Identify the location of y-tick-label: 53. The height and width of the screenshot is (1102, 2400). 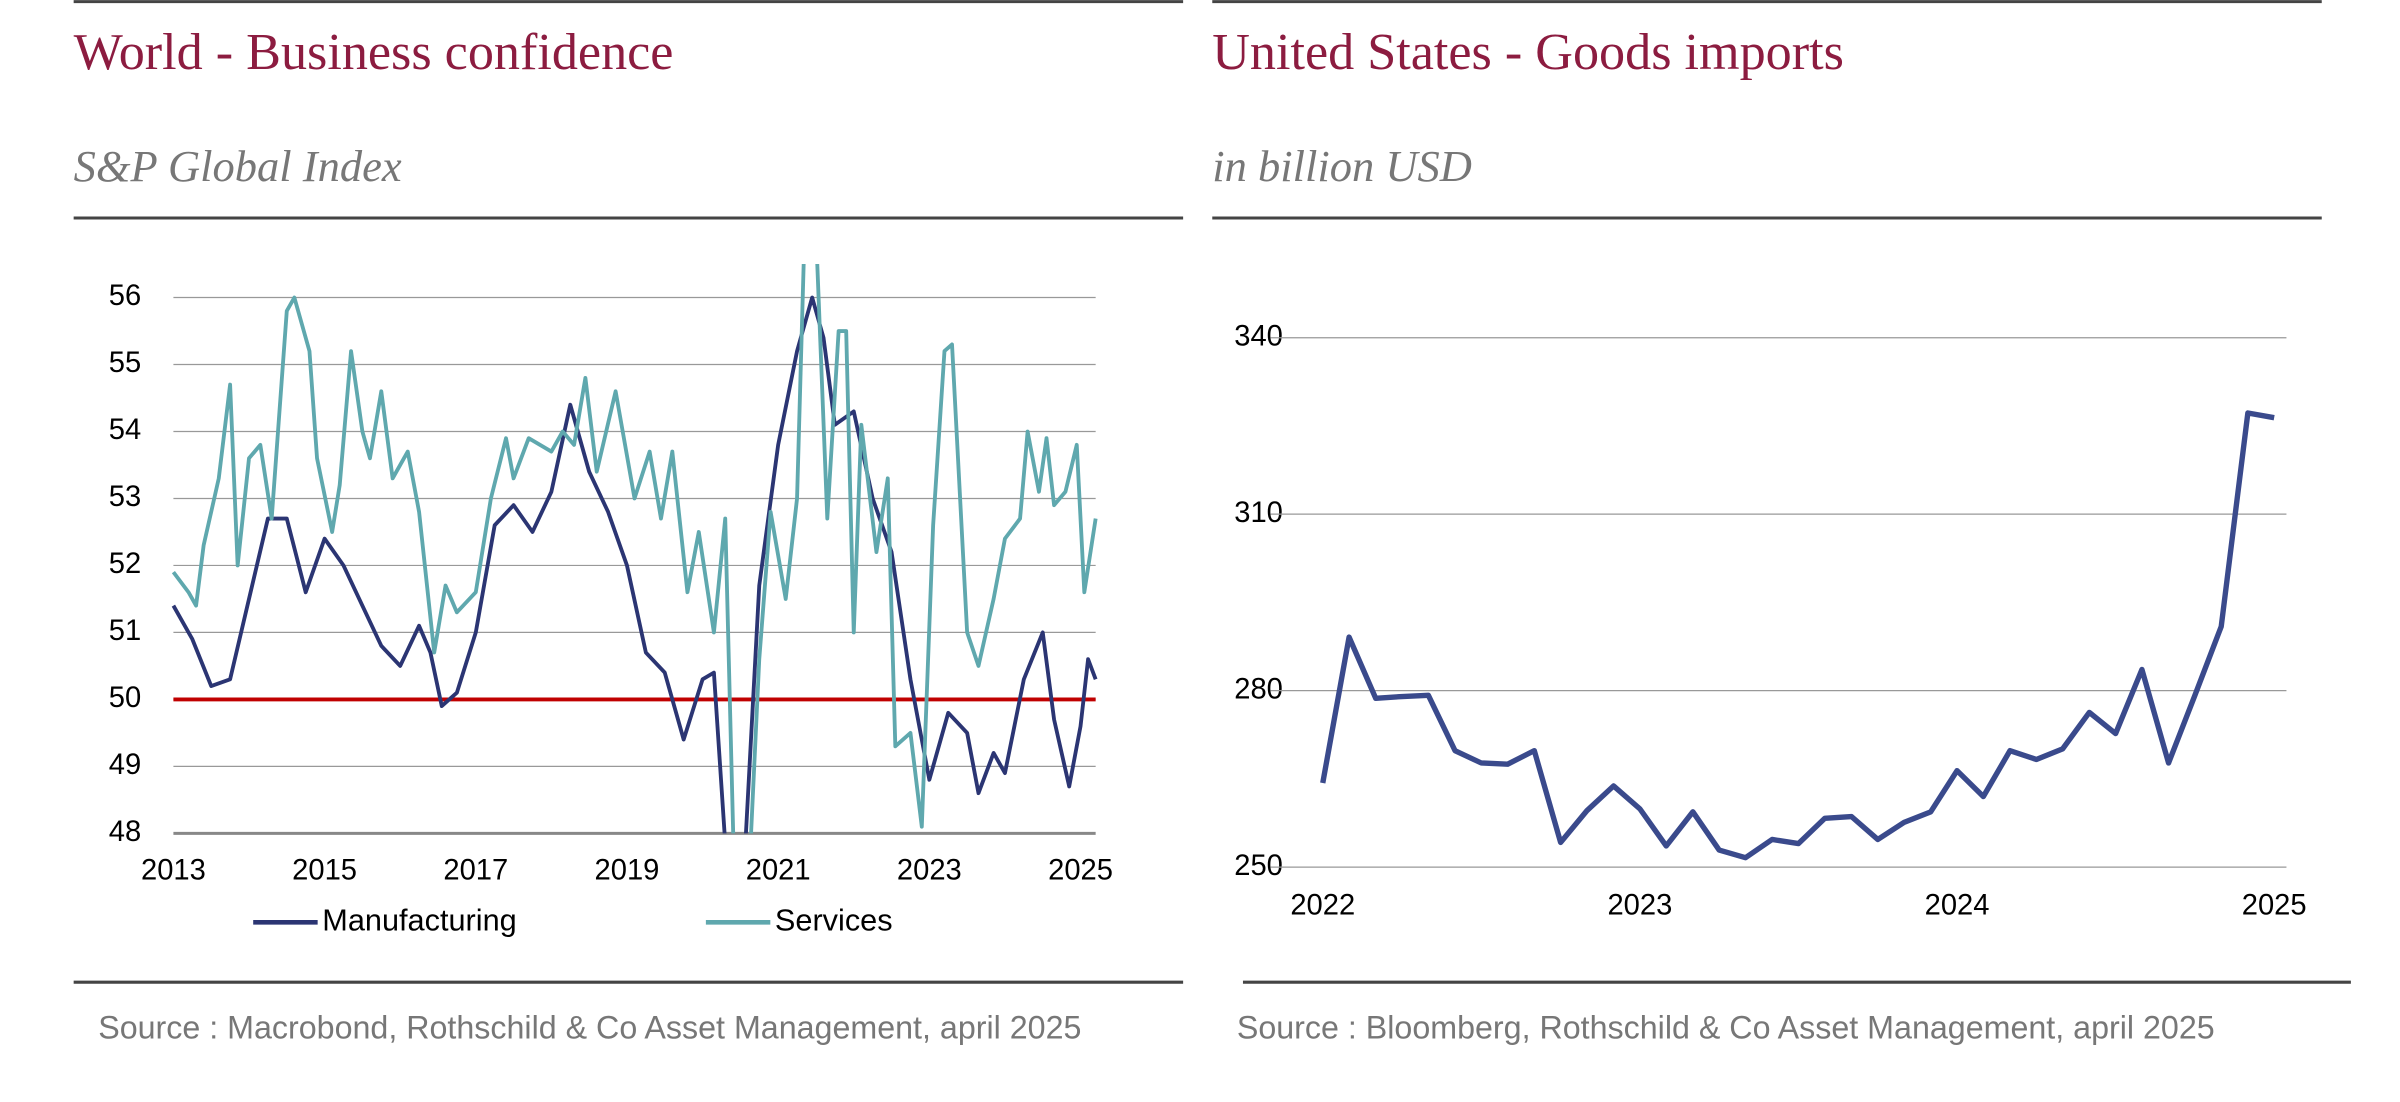
(125, 497).